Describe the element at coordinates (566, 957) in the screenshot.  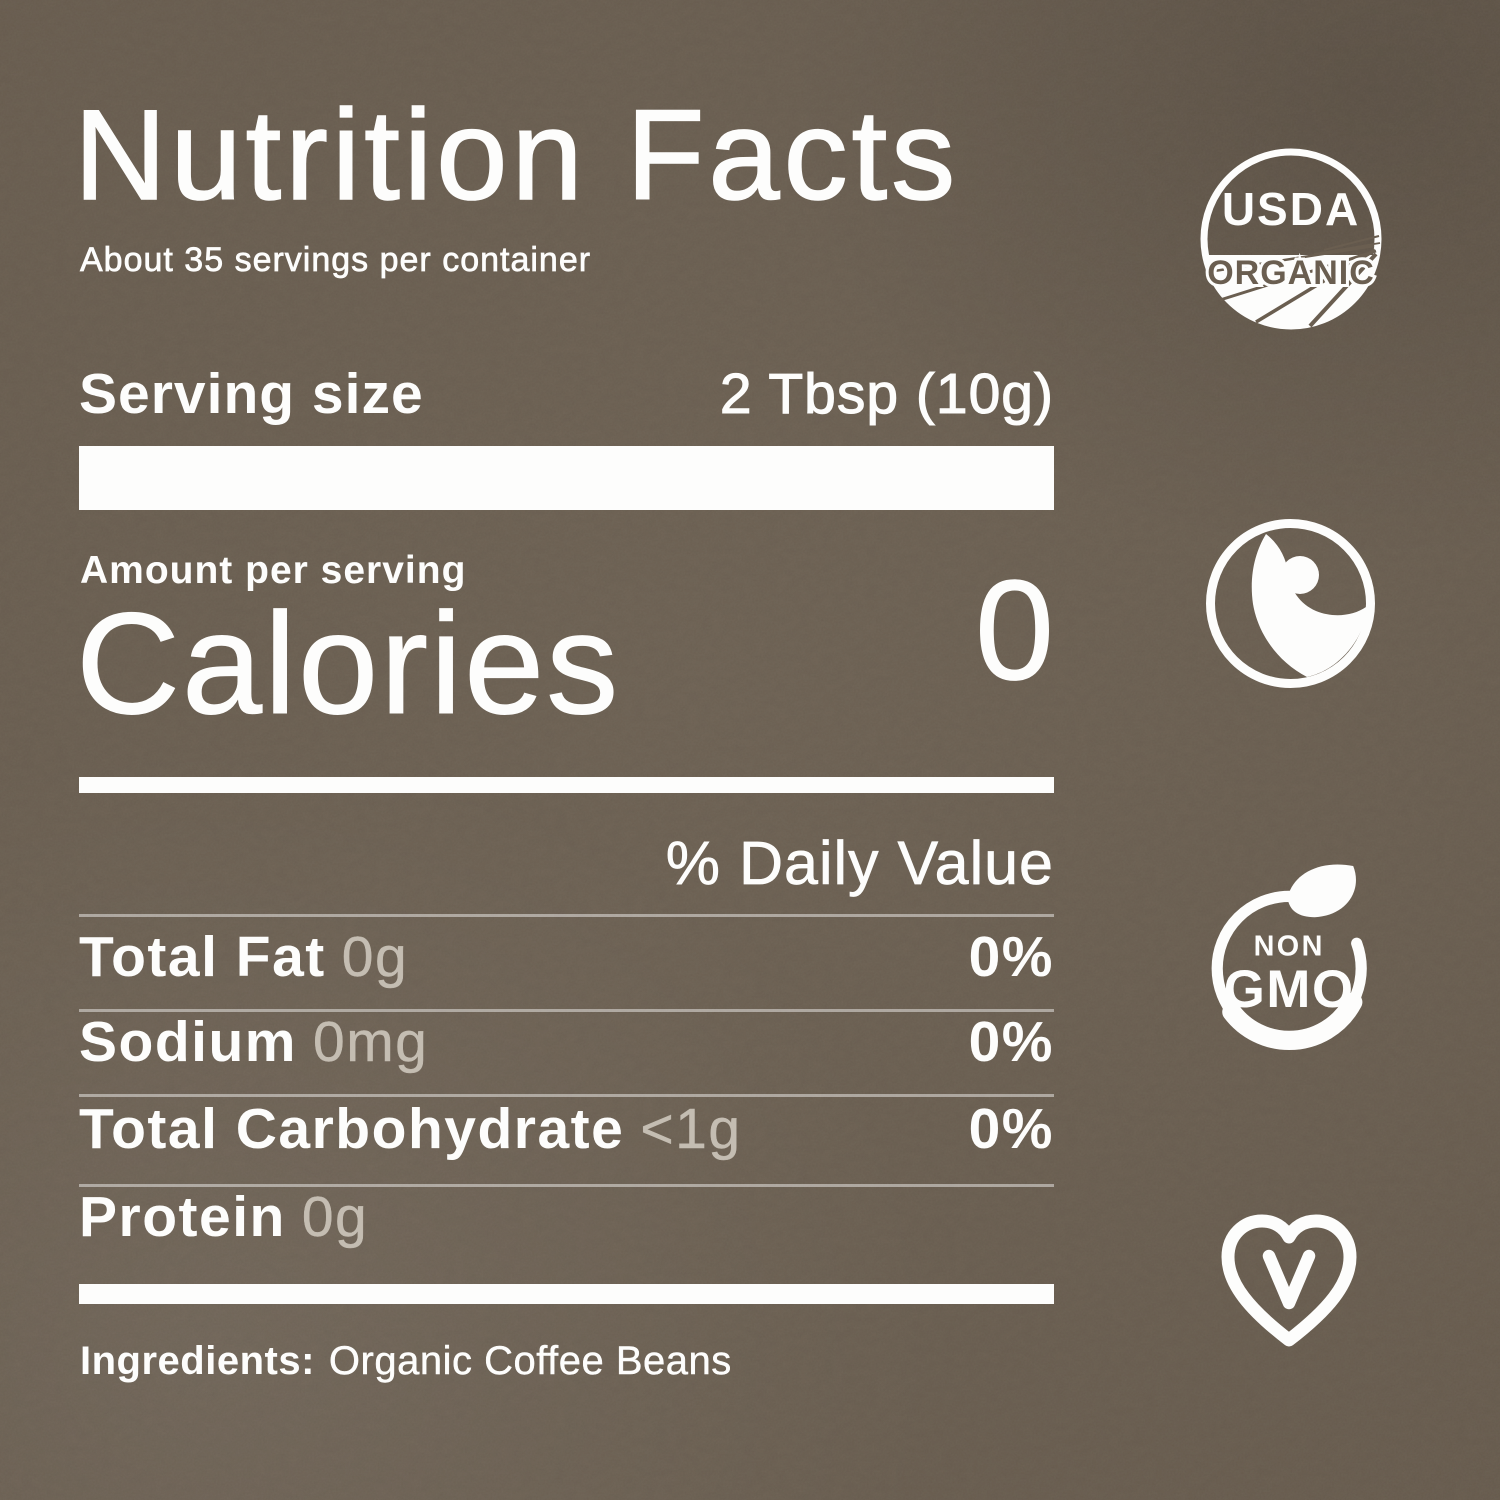
I see `nutrient-row-total-fat: Total Fat 0g 0%` at that location.